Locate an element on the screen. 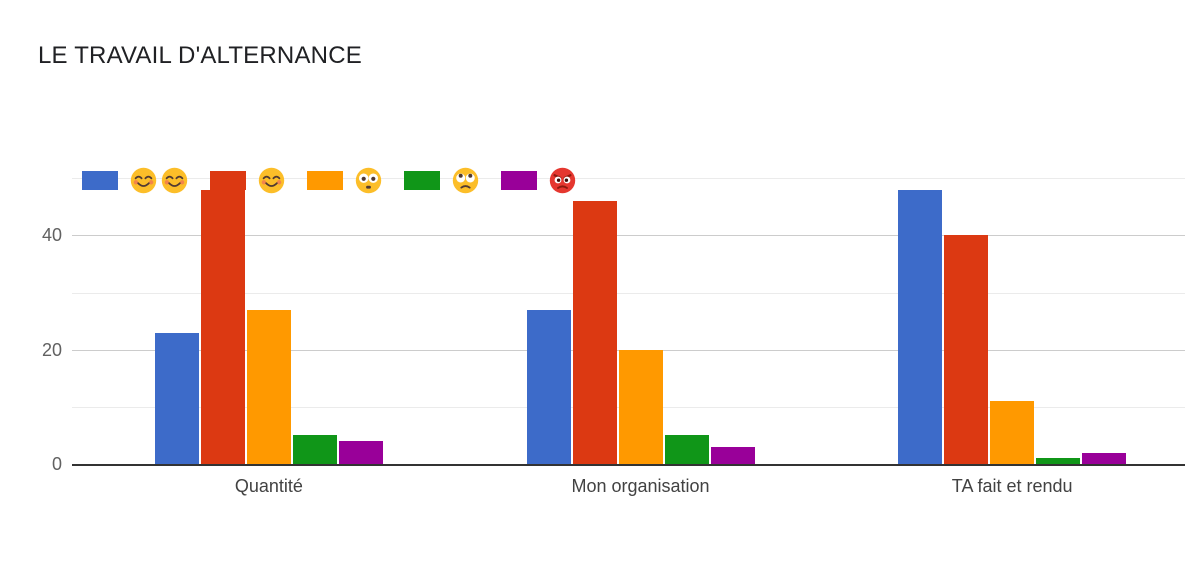 This screenshot has width=1200, height=587. legend-item-angry is located at coordinates (538, 180).